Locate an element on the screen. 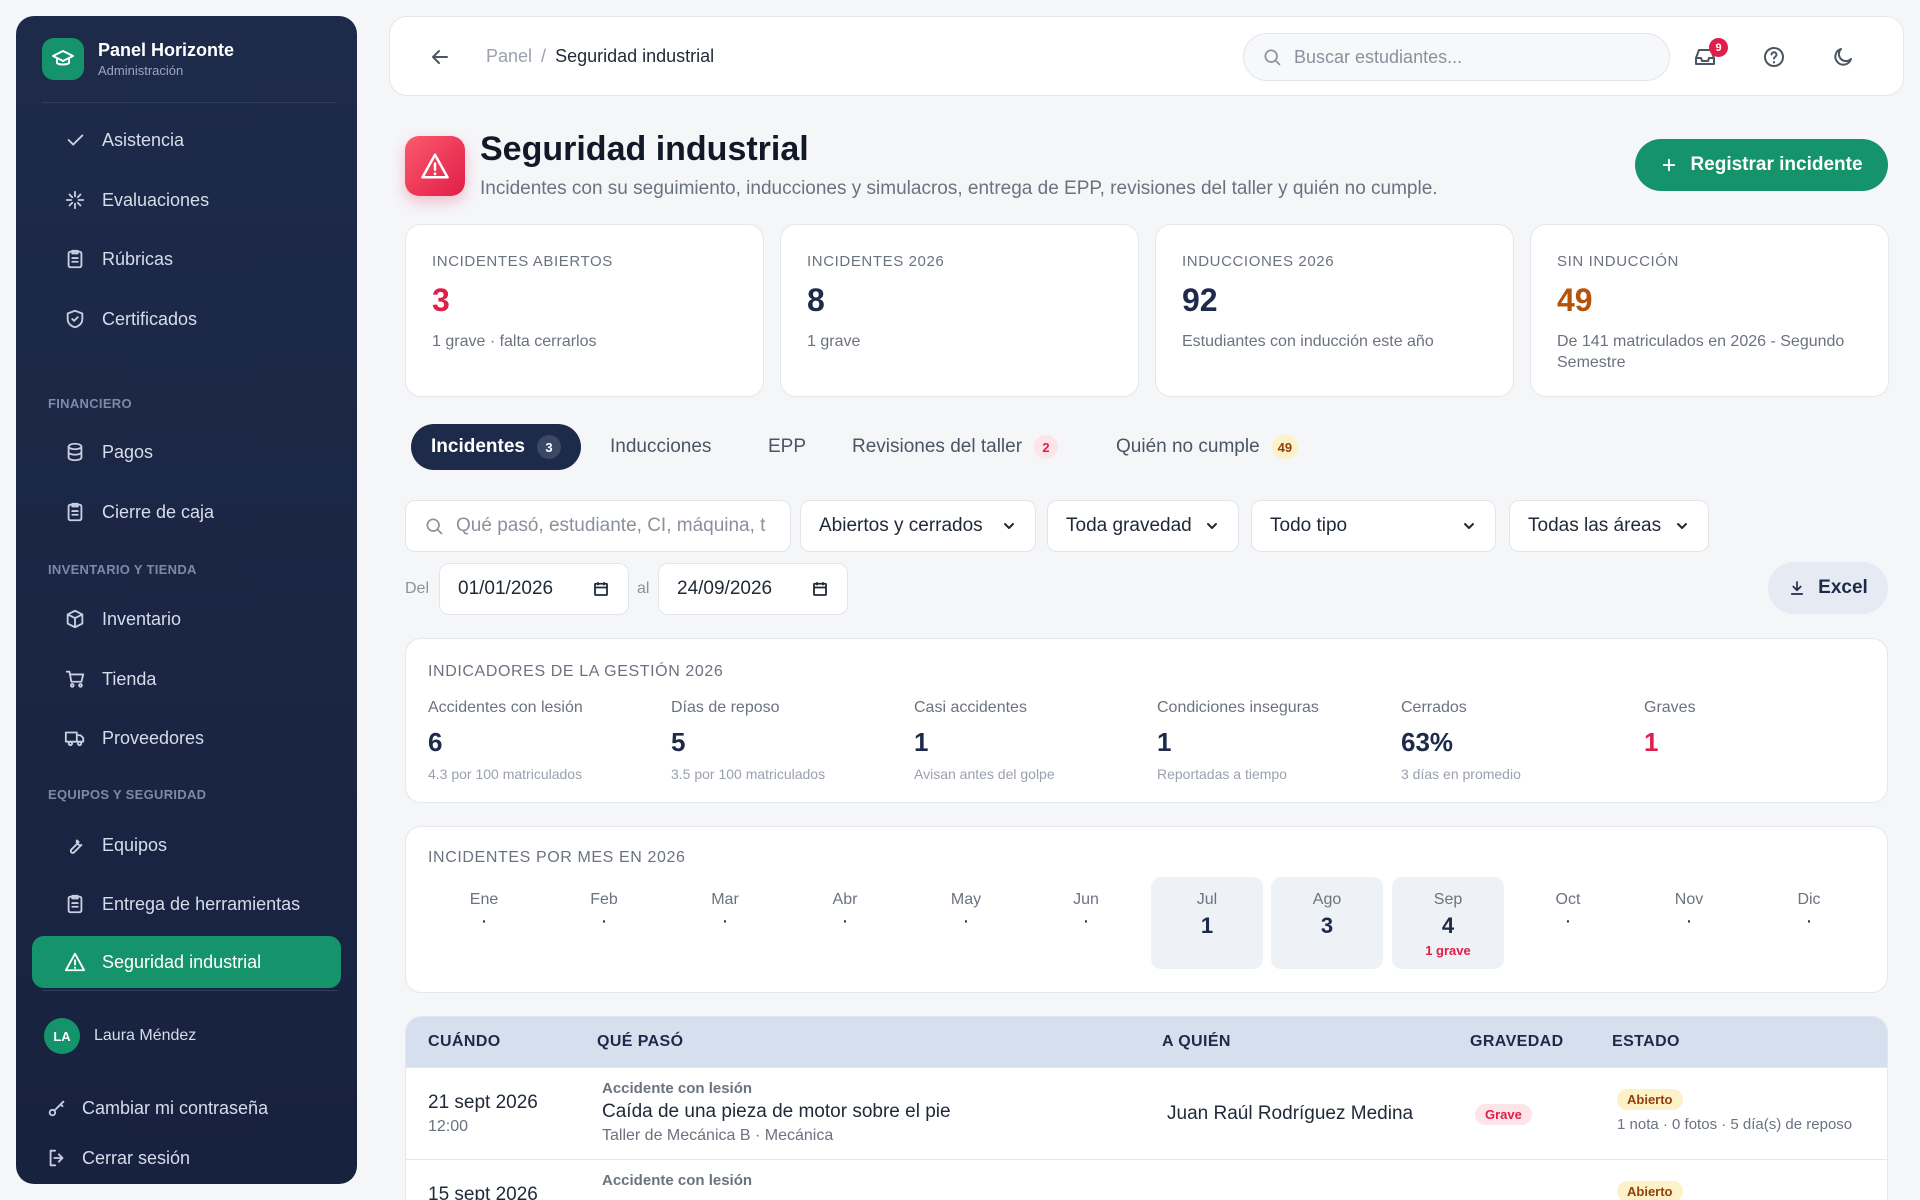  tab-inducciones: Inducciones is located at coordinates (660, 447).